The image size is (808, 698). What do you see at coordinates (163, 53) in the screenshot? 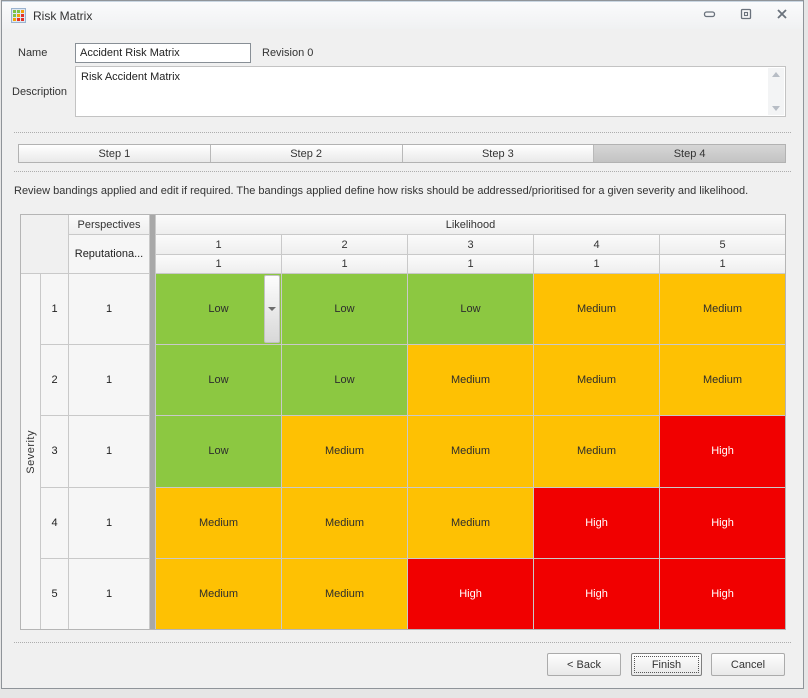
I see `name-input` at bounding box center [163, 53].